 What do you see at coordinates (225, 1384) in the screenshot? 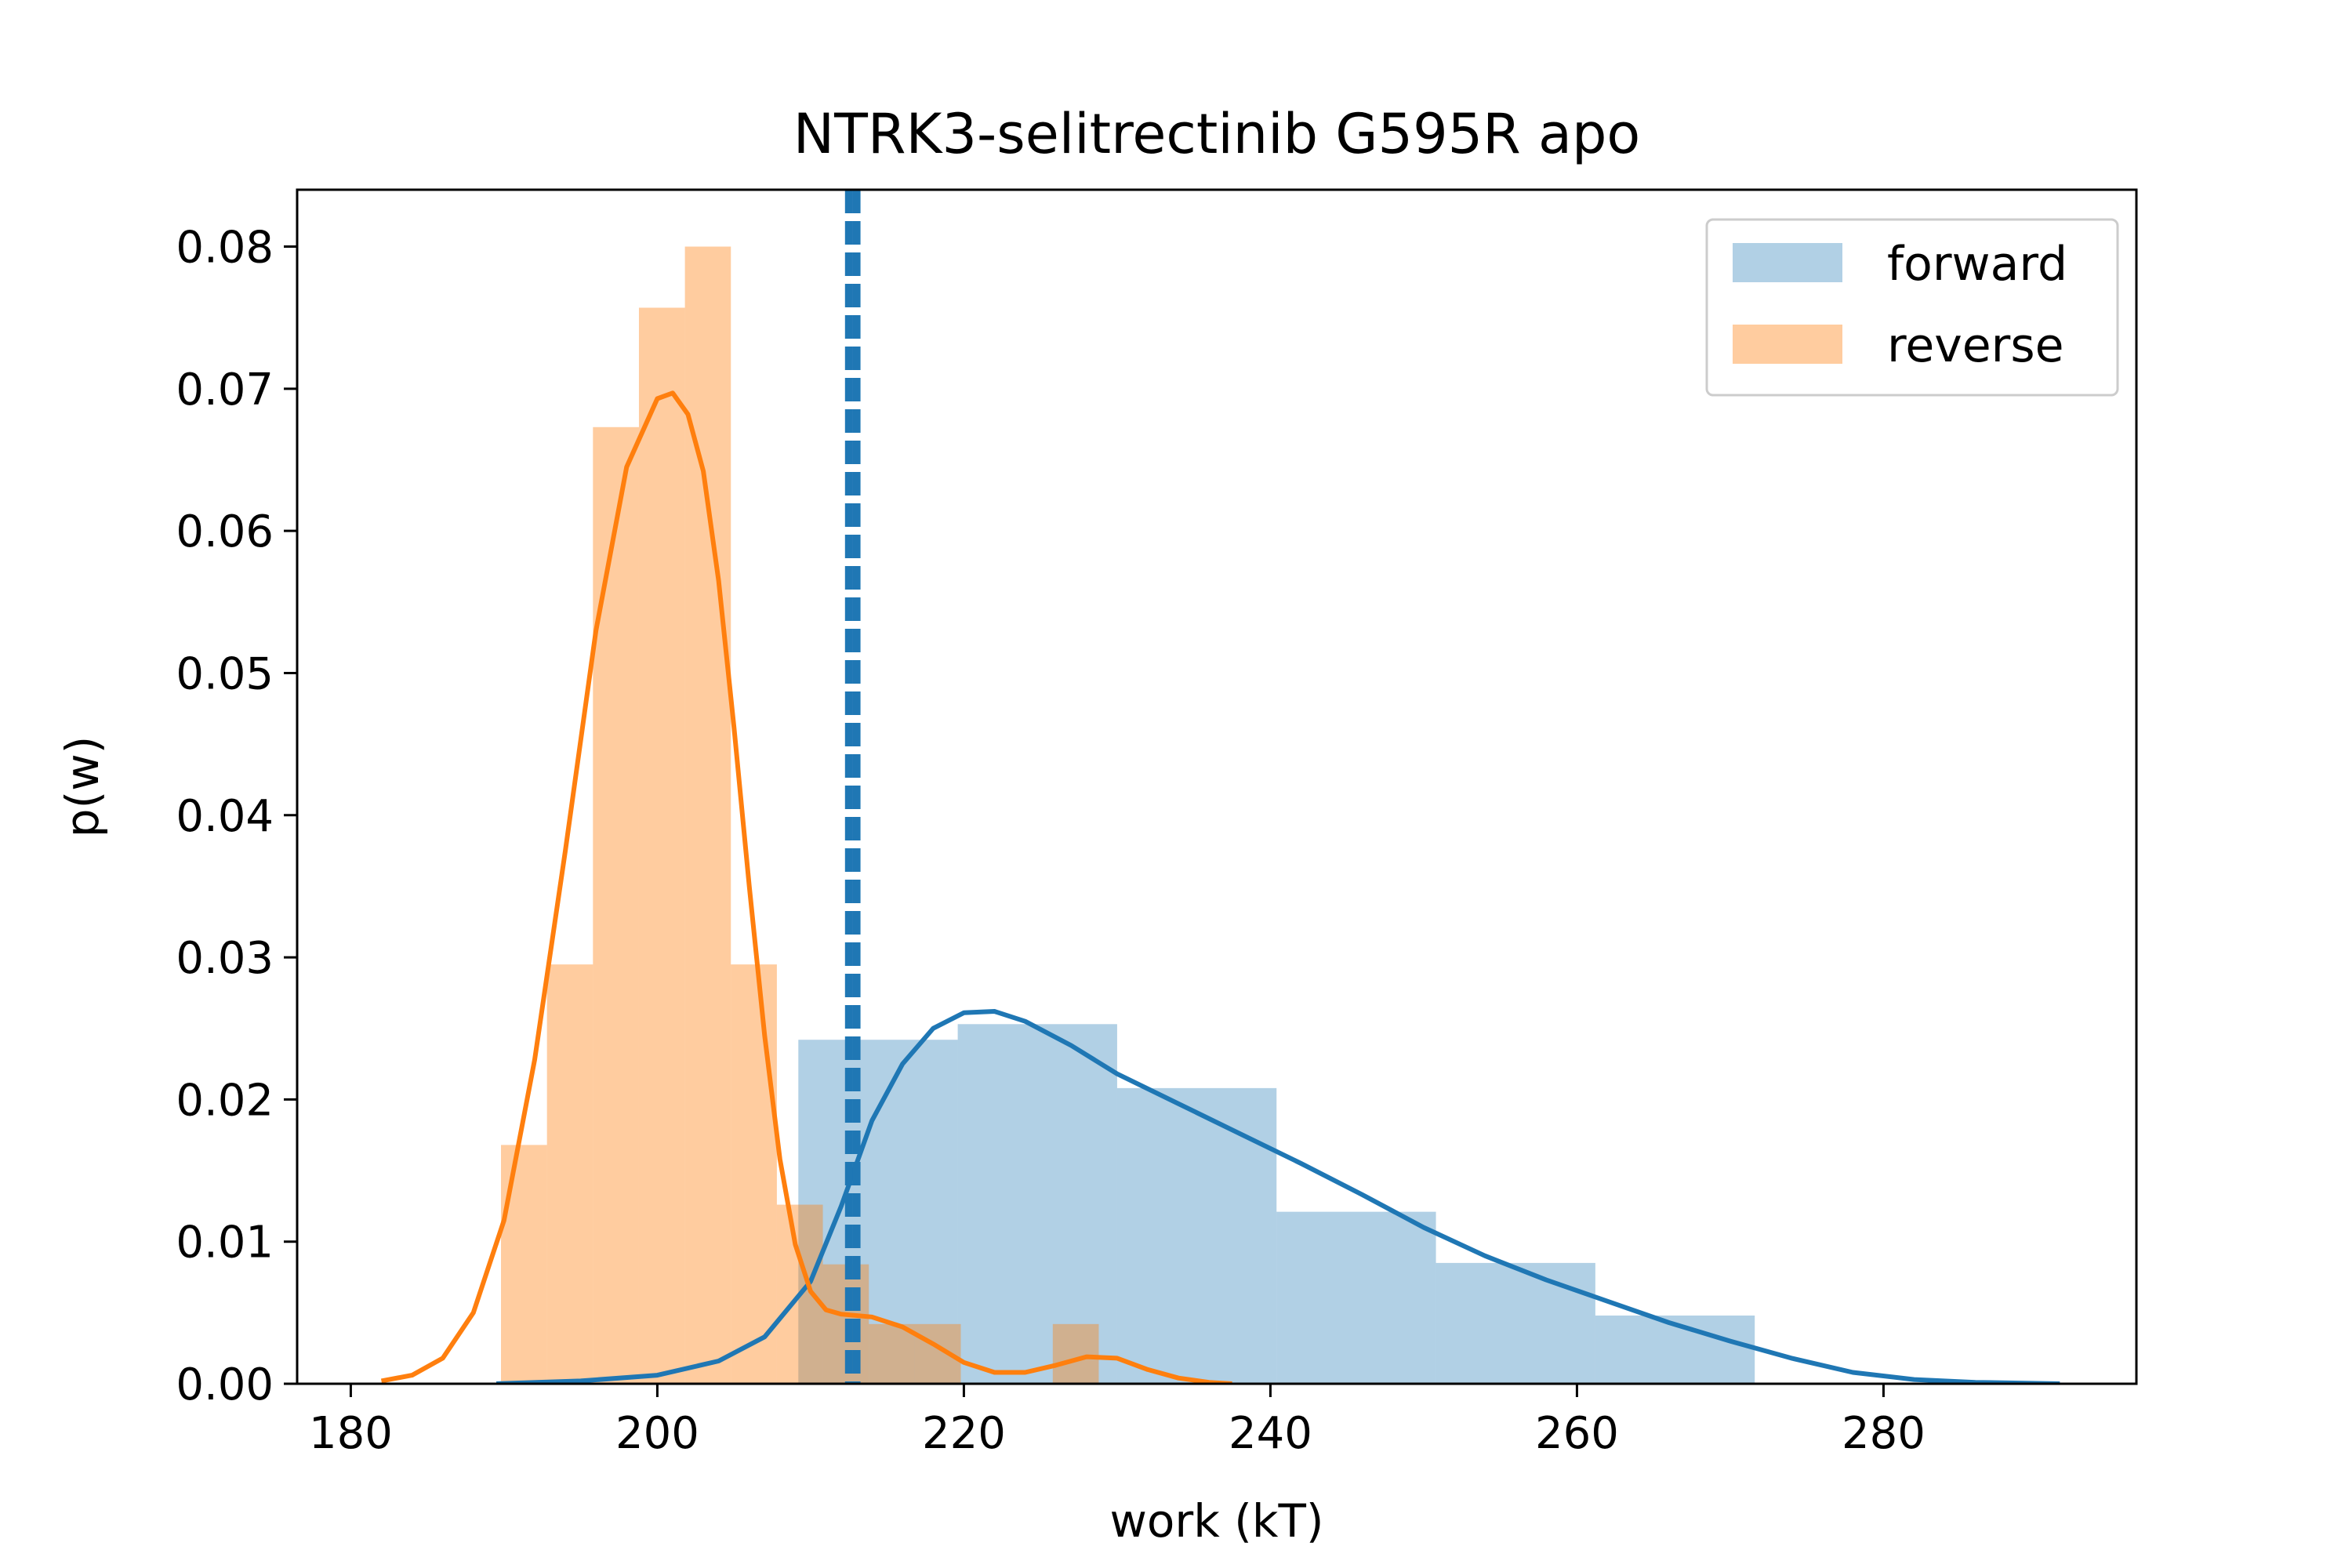
I see `y-tick-label-0: 0.00` at bounding box center [225, 1384].